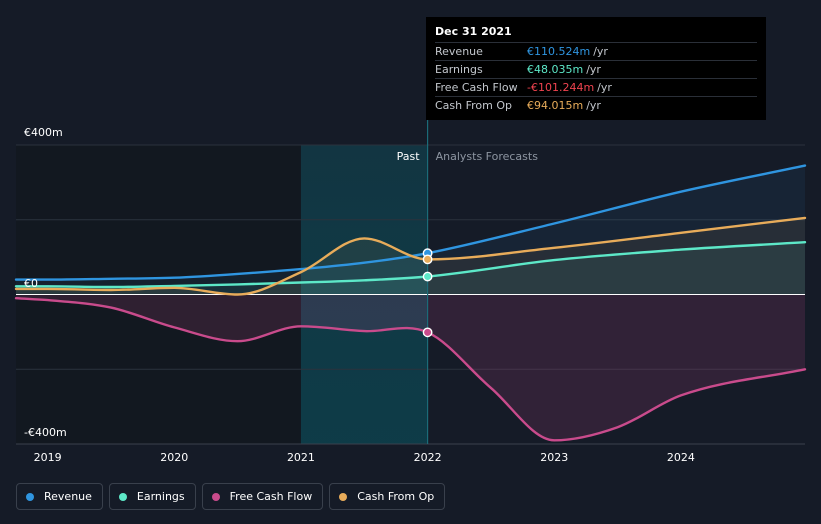 This screenshot has height=524, width=821. Describe the element at coordinates (428, 457) in the screenshot. I see `x-tick-label: 2022` at that location.